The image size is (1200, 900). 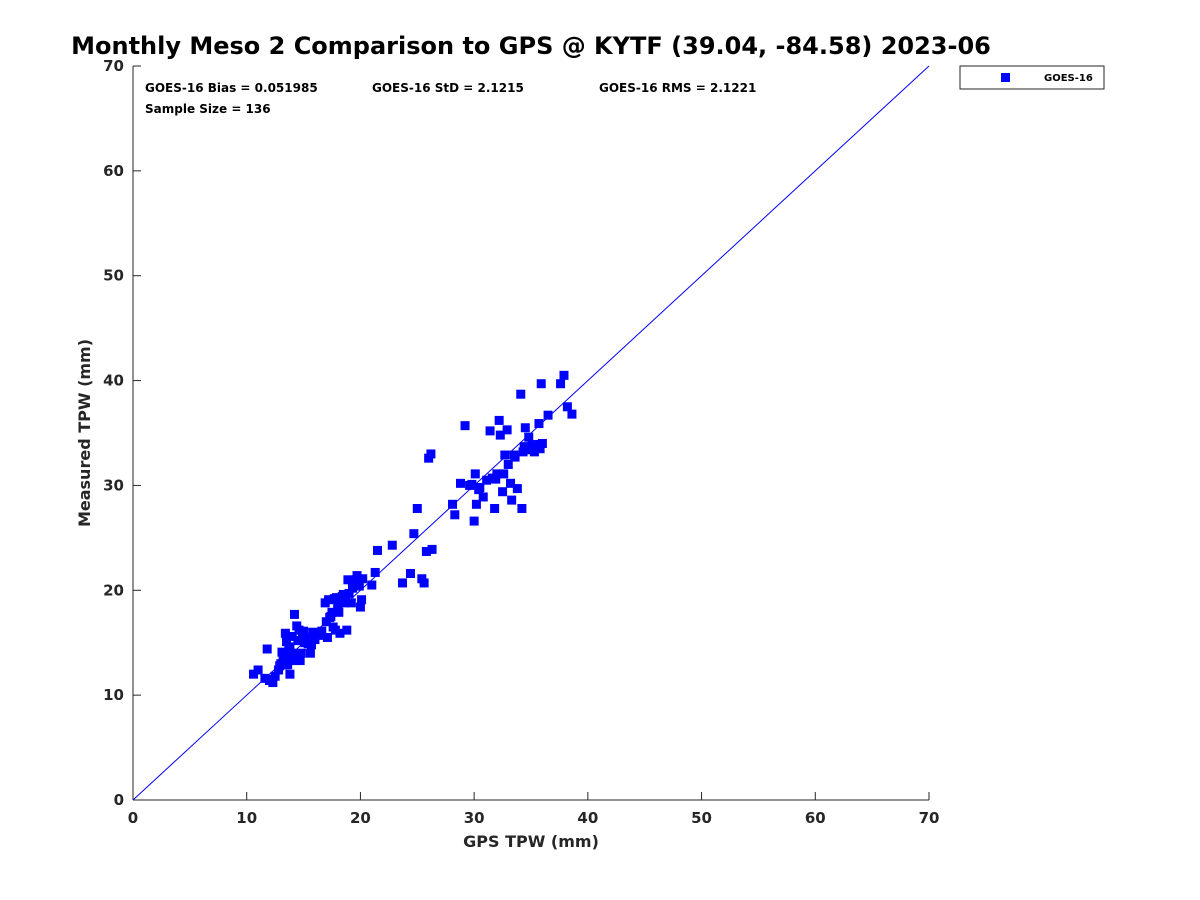 What do you see at coordinates (231, 88) in the screenshot?
I see `bias-stat: GOES-16 Bias = 0.051985` at bounding box center [231, 88].